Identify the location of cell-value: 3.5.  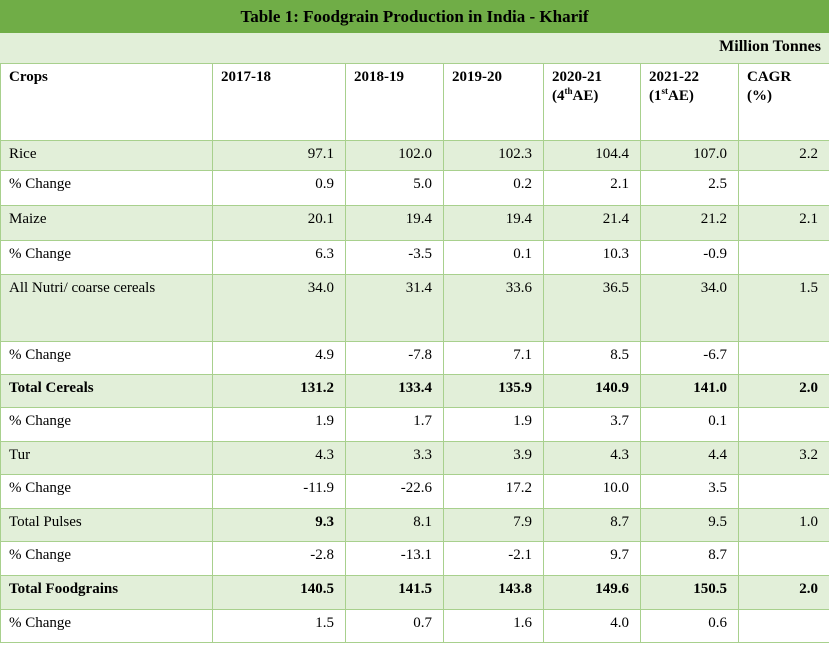
(689, 491).